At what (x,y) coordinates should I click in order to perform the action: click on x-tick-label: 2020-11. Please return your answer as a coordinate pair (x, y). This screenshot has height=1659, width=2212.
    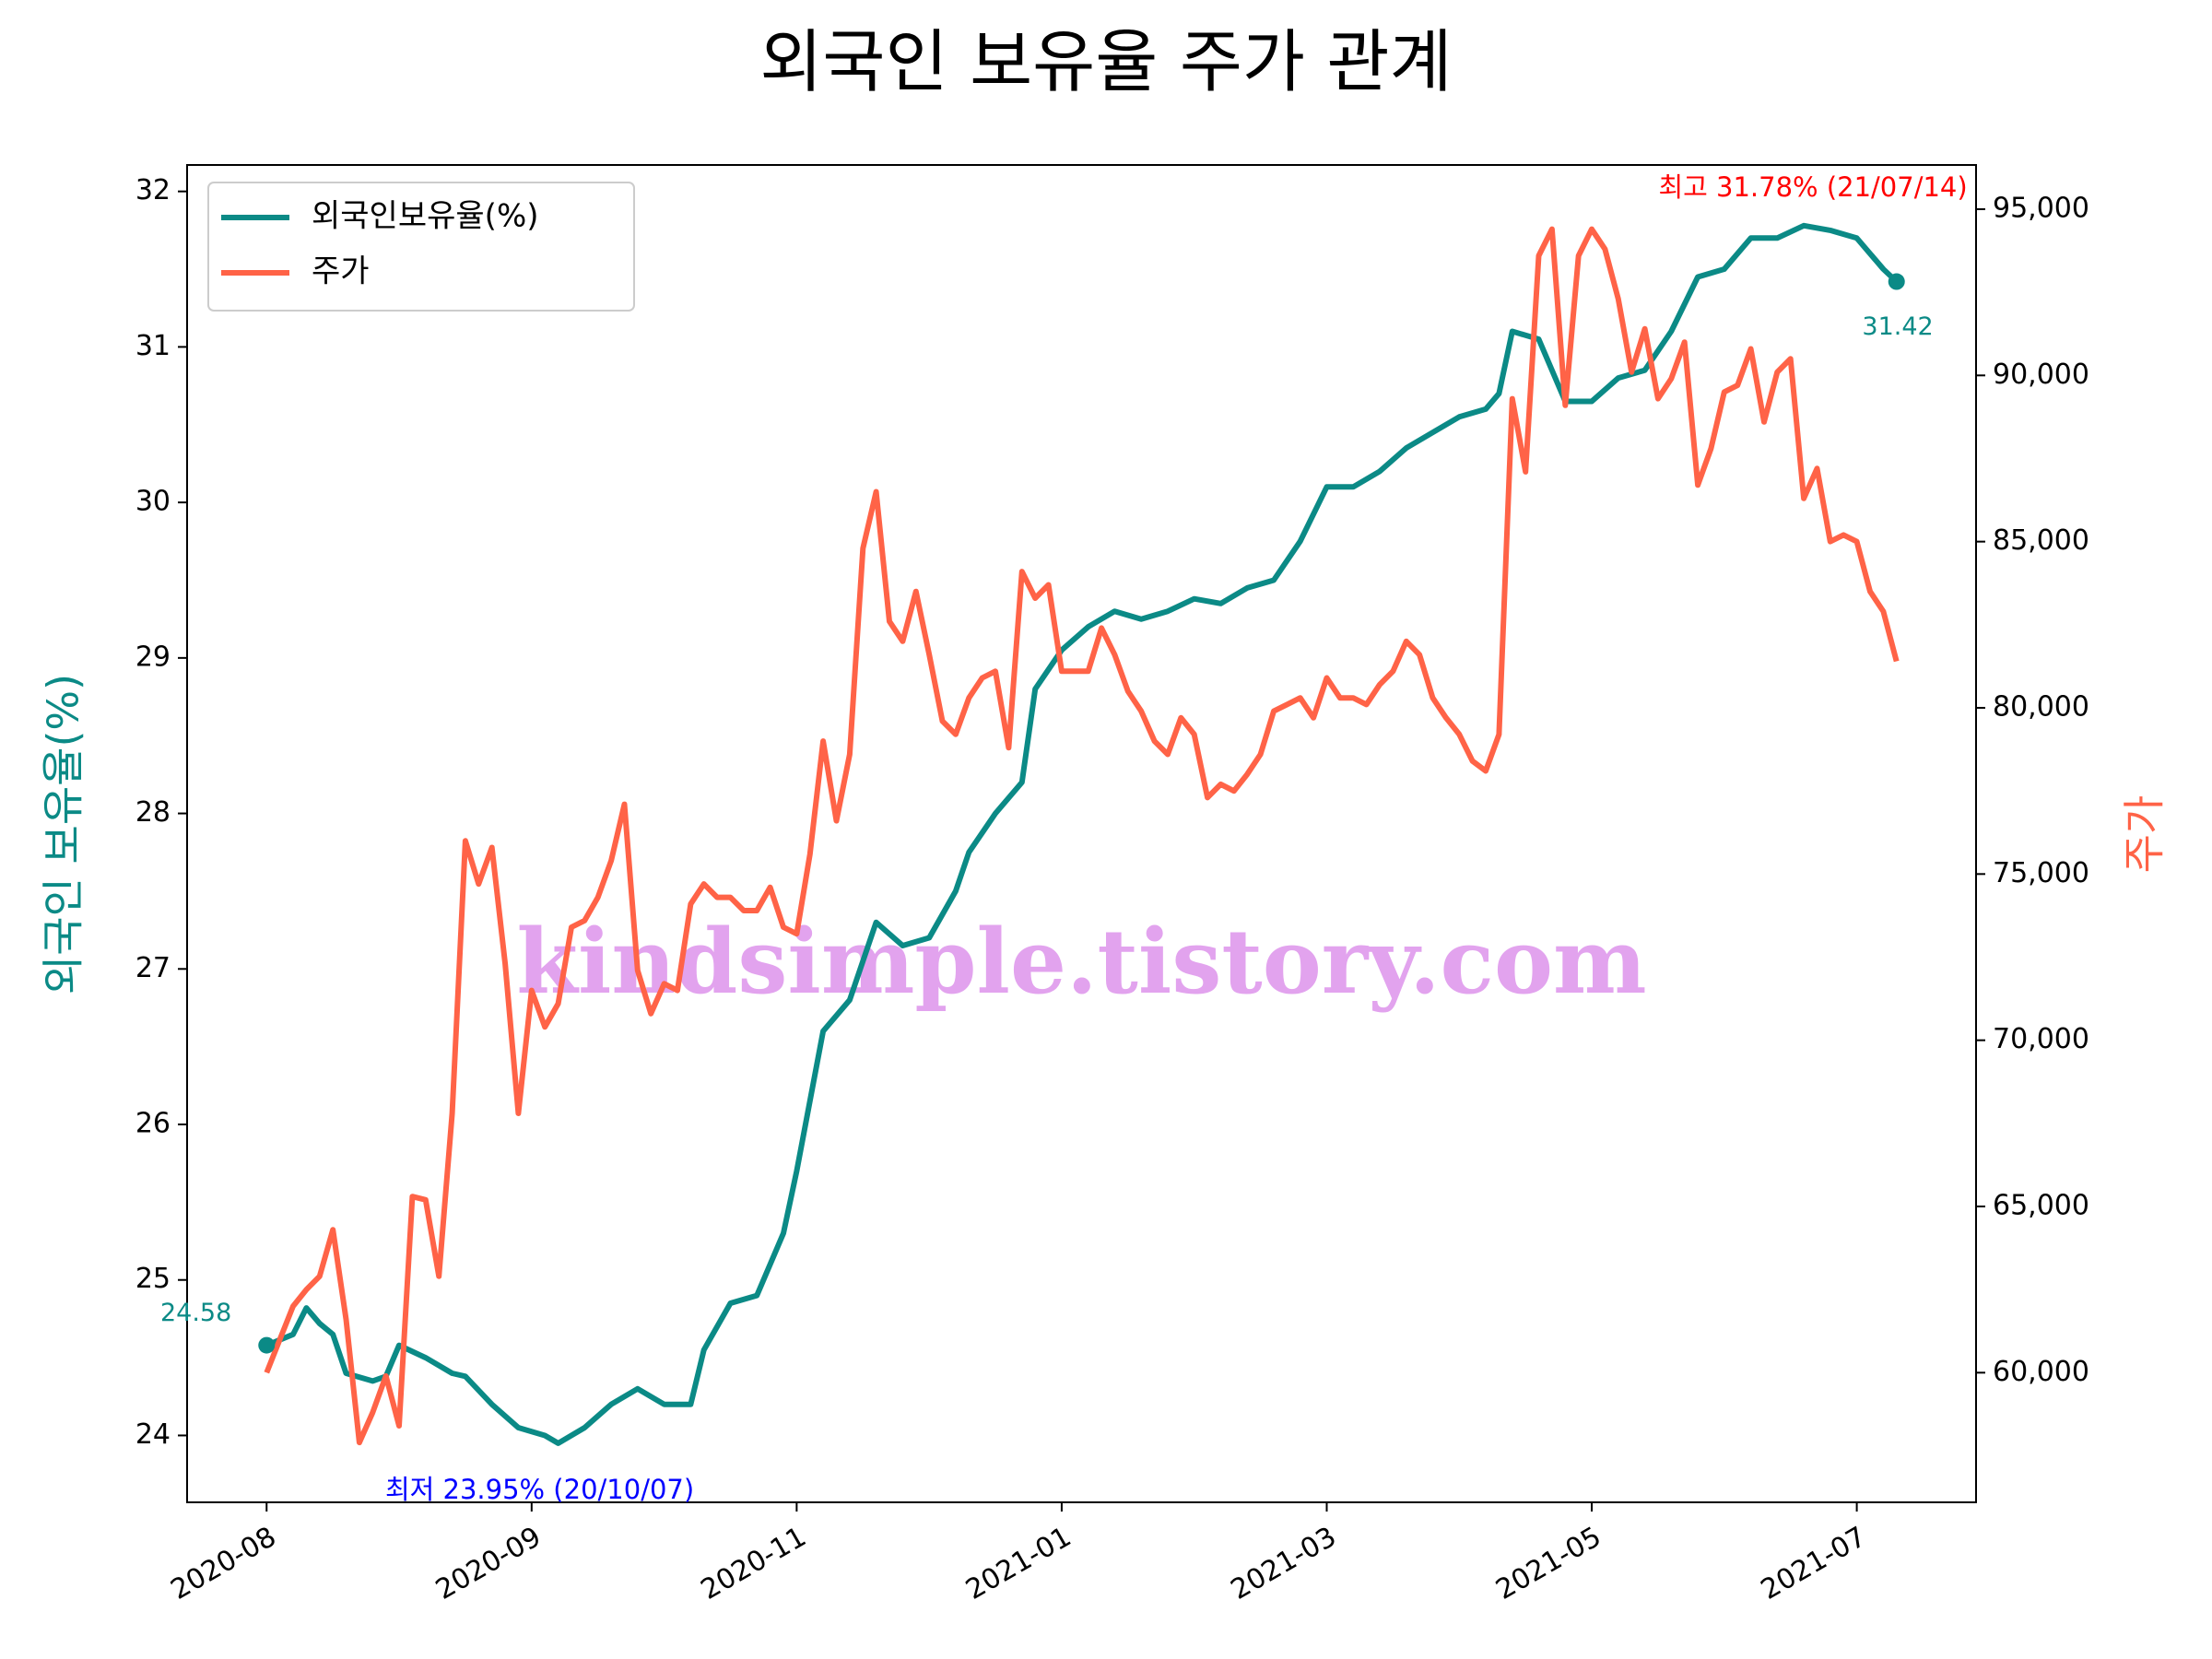
    Looking at the image, I should click on (754, 1563).